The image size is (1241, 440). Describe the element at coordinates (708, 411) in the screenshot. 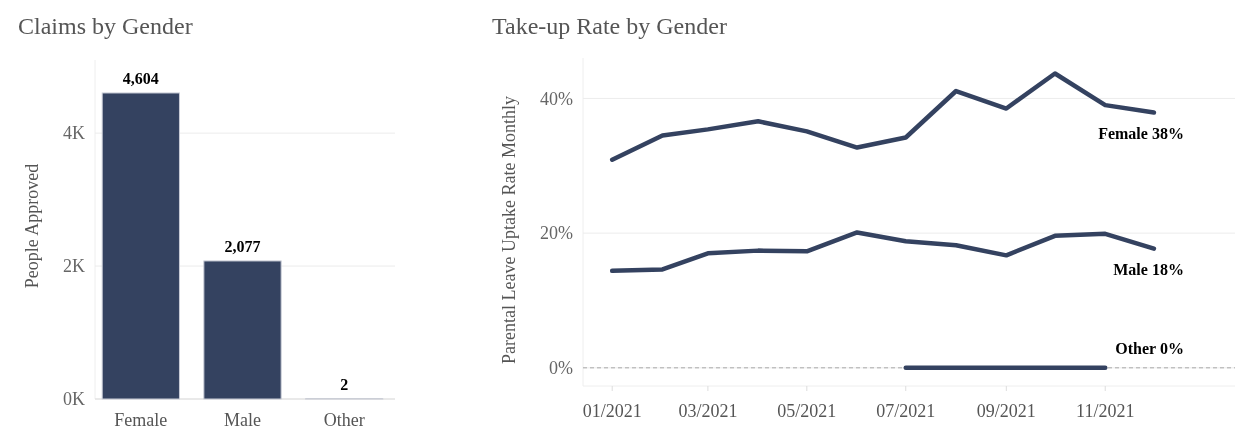

I see `x-tick-label: 03/2021` at that location.